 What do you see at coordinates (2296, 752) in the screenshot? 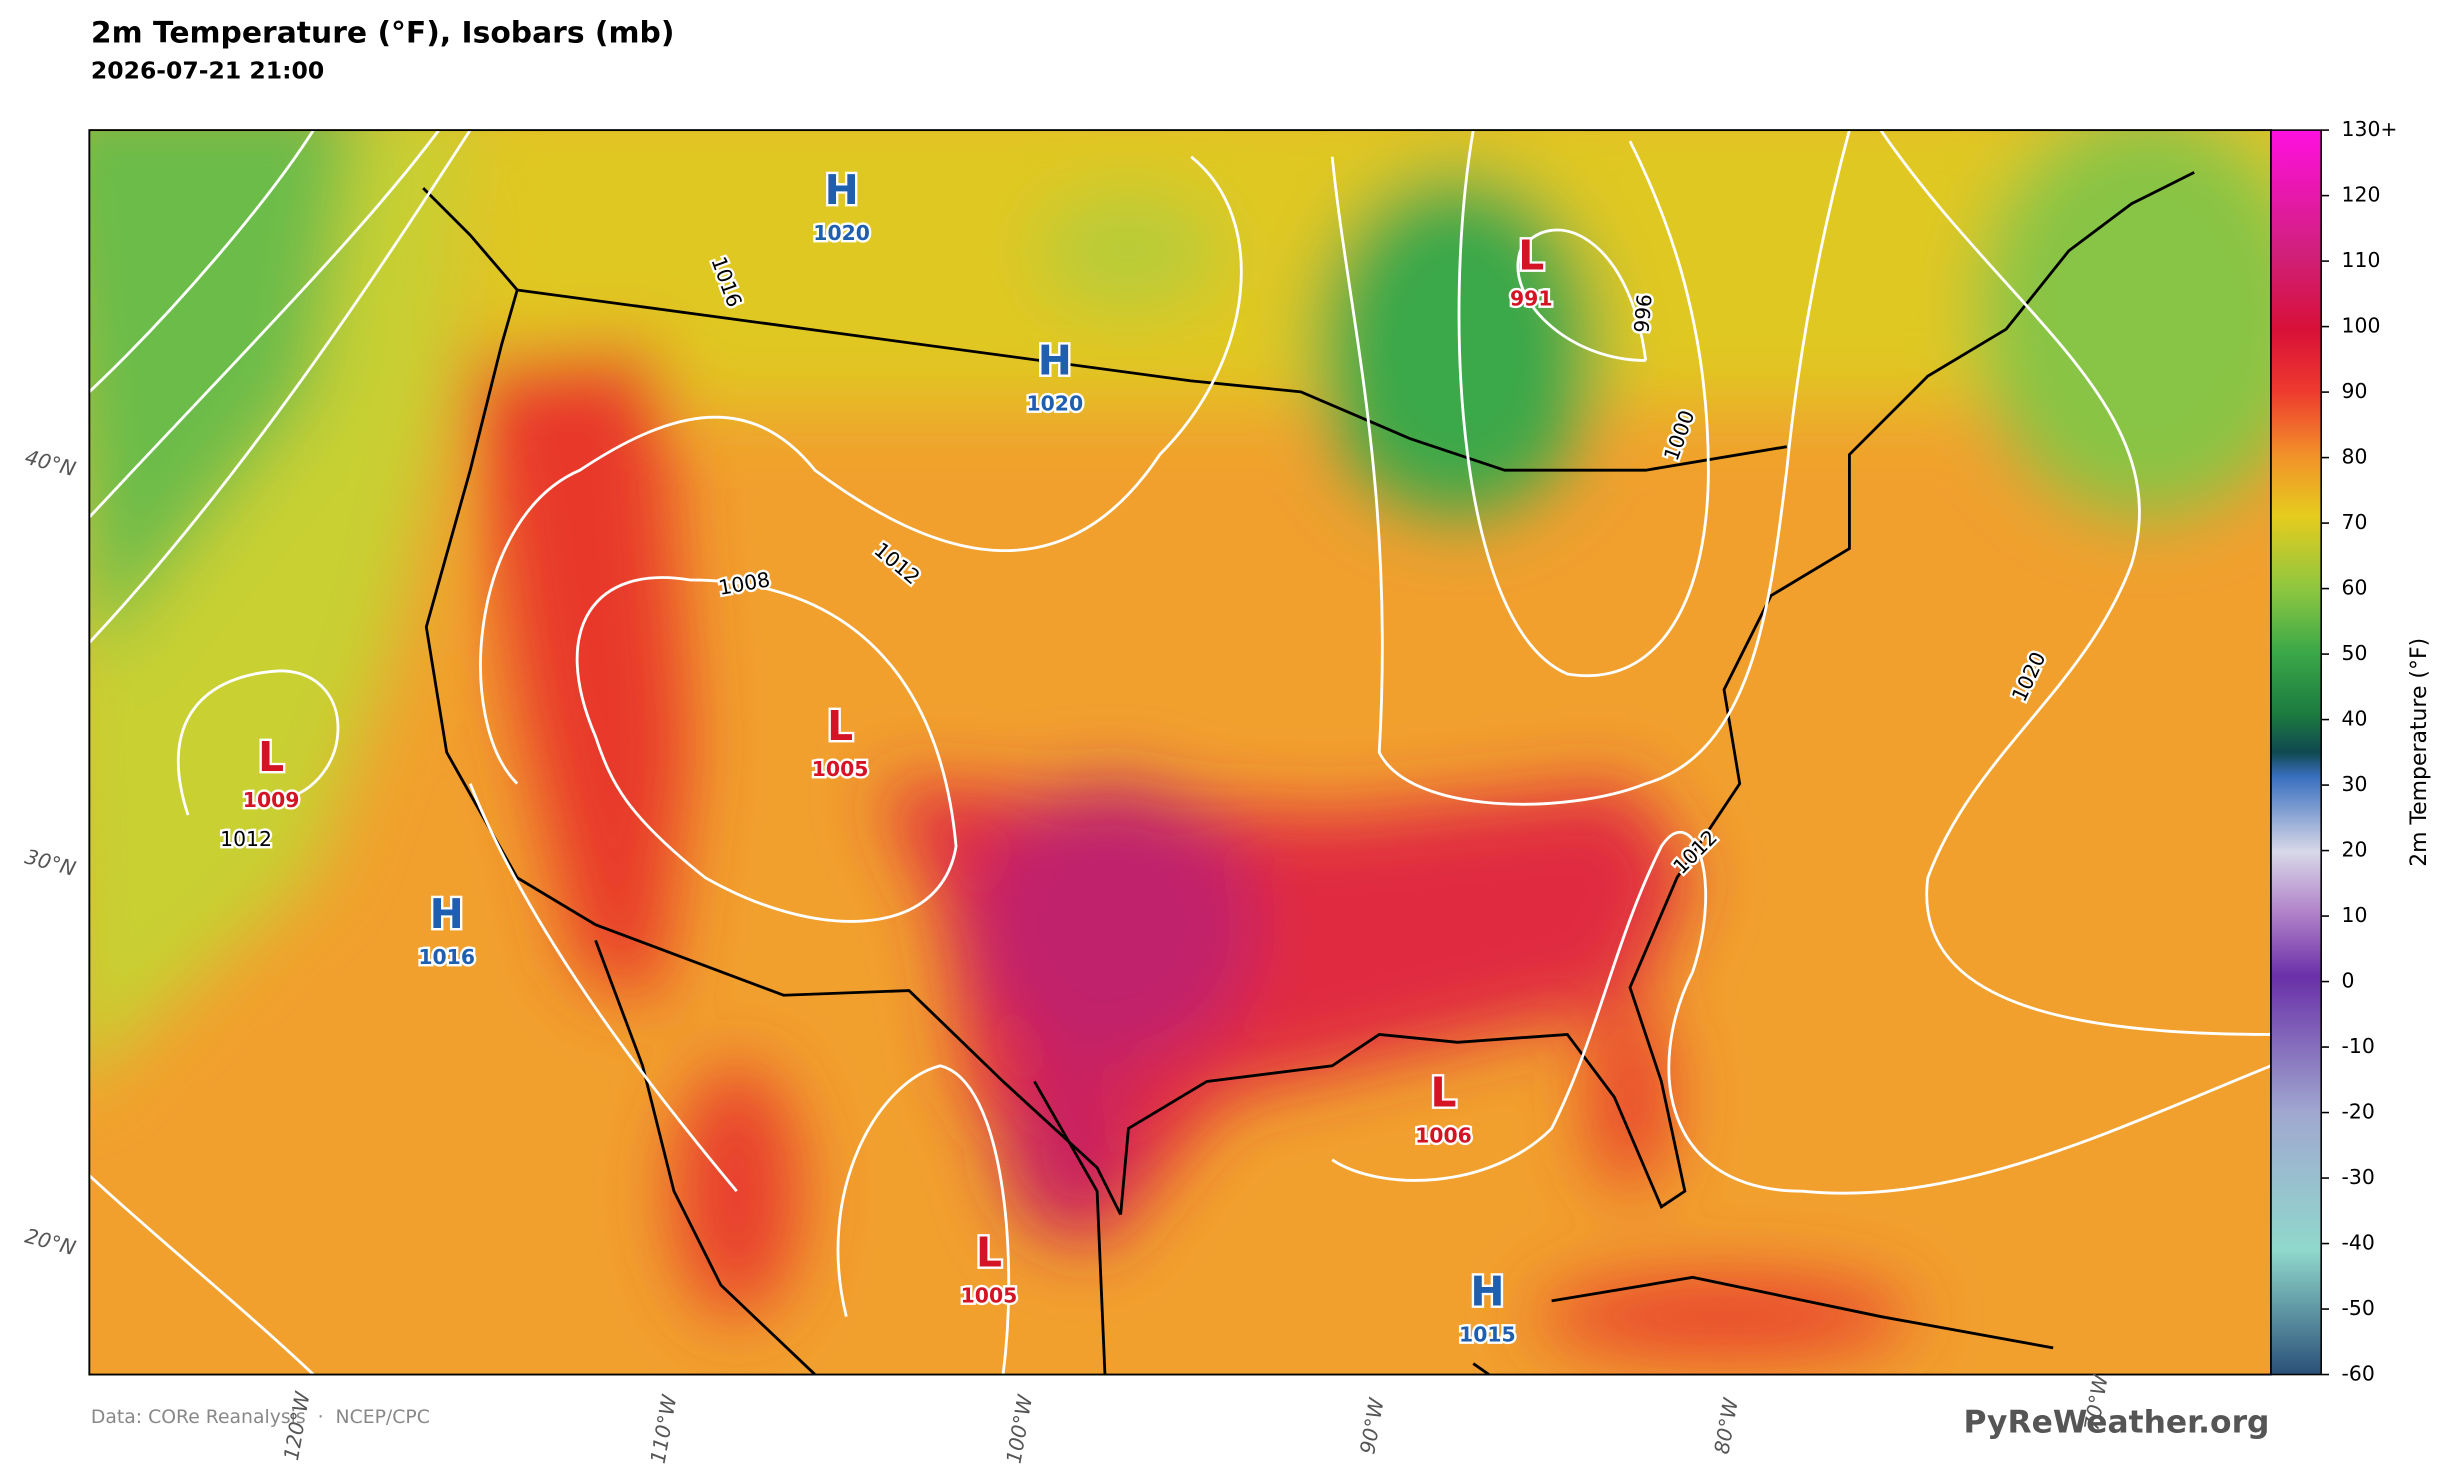
I see `colorbar` at bounding box center [2296, 752].